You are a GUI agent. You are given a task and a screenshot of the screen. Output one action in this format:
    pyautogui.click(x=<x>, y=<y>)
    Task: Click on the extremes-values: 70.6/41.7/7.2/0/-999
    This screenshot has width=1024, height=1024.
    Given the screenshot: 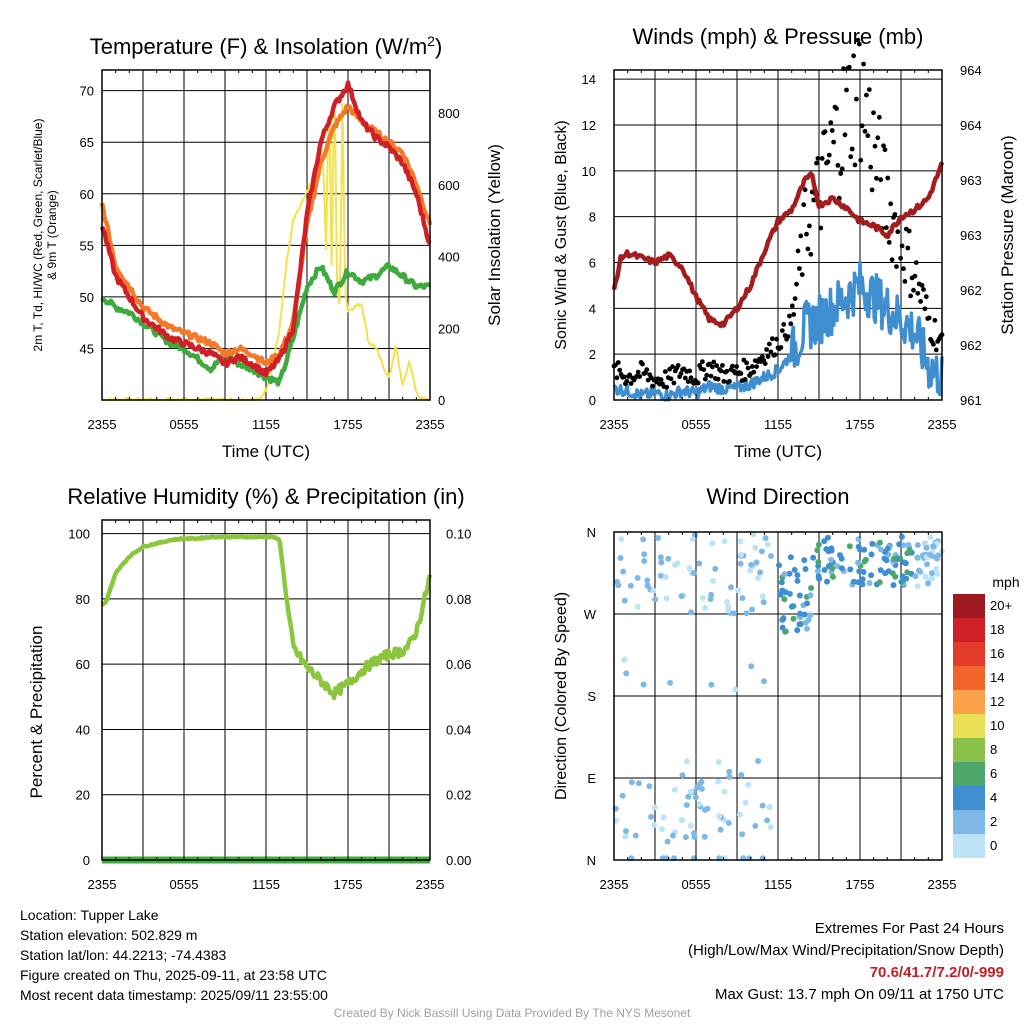 What is the action you would take?
    pyautogui.click(x=936, y=972)
    